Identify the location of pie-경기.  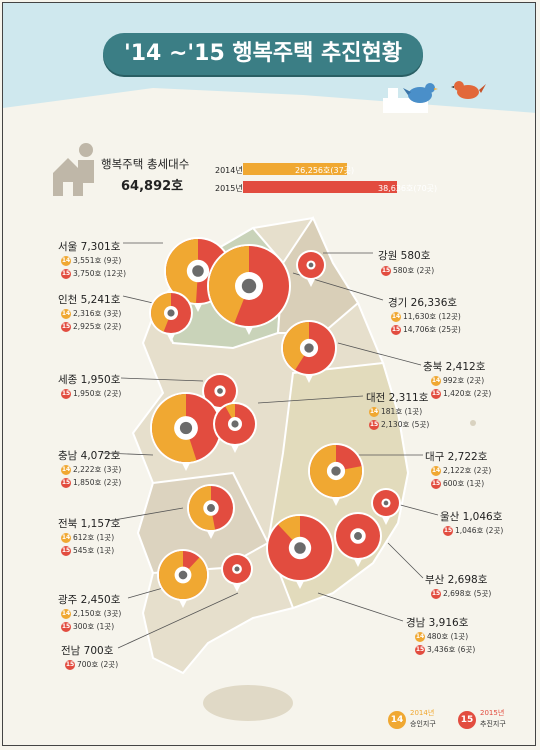
(249, 289).